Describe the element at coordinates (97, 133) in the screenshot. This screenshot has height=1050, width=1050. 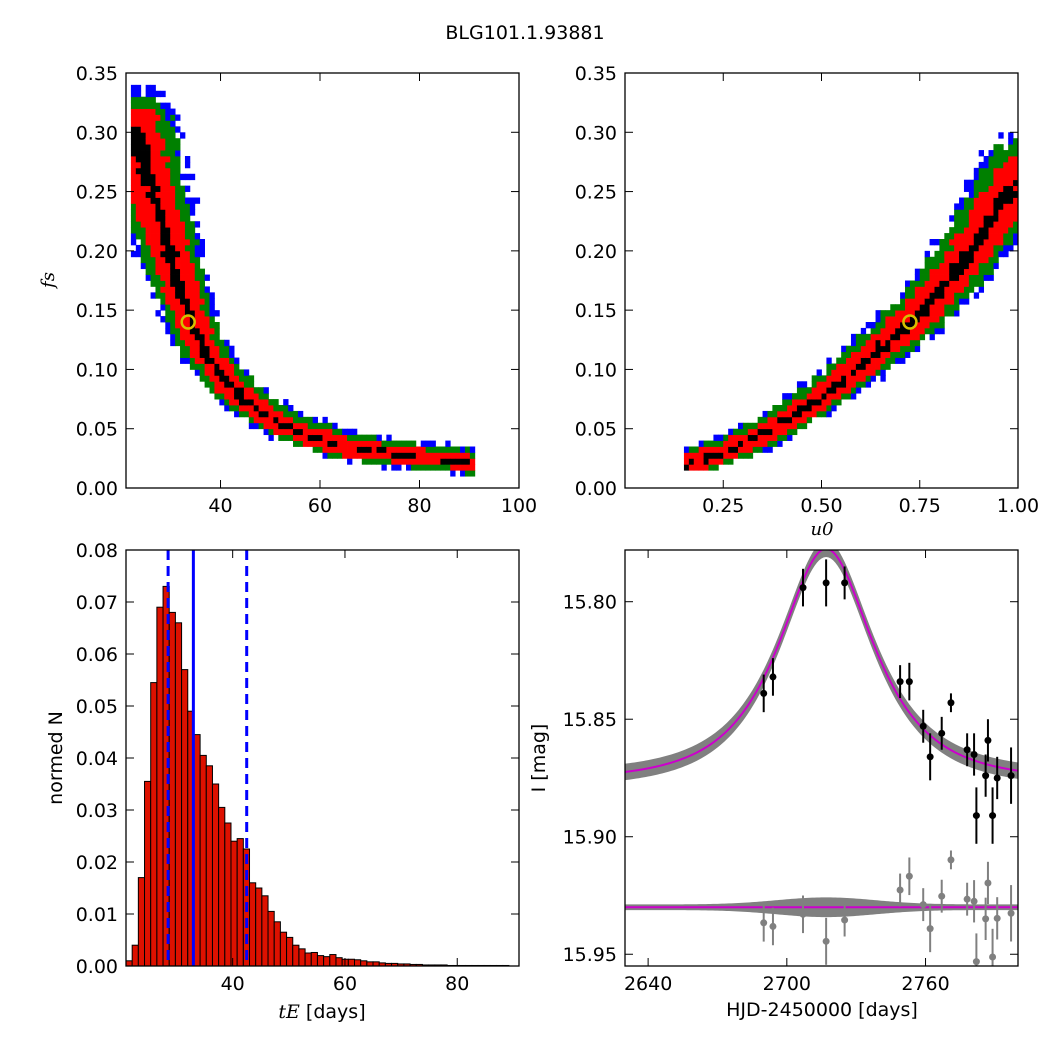
I see `y-tick-label: 0.30` at that location.